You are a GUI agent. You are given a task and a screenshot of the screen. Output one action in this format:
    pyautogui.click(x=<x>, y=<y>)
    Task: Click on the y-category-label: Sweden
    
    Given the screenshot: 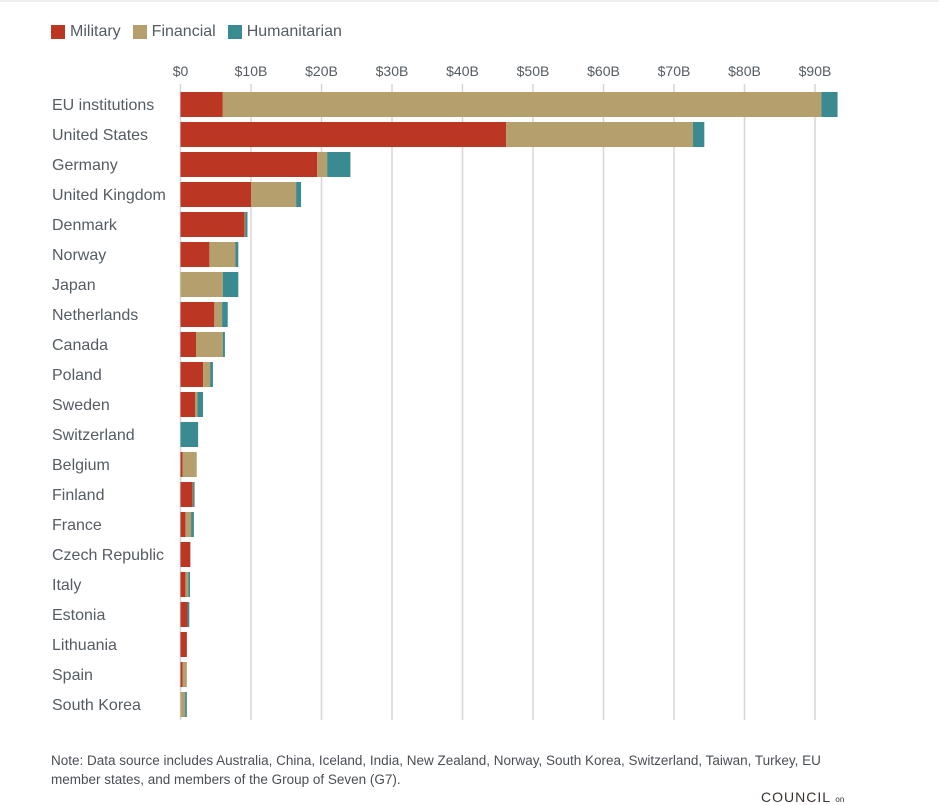 What is the action you would take?
    pyautogui.click(x=81, y=405)
    